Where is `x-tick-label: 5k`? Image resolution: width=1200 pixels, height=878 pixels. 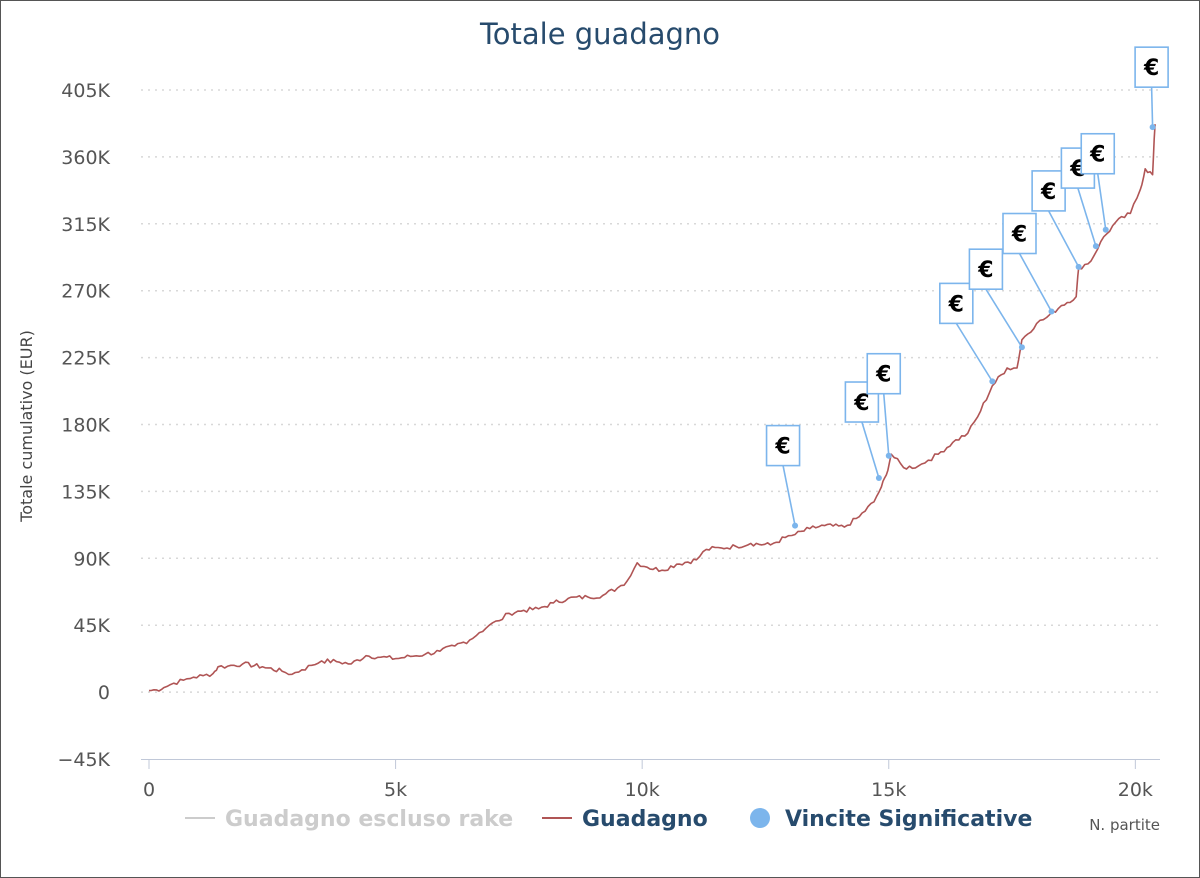 x-tick-label: 5k is located at coordinates (395, 790).